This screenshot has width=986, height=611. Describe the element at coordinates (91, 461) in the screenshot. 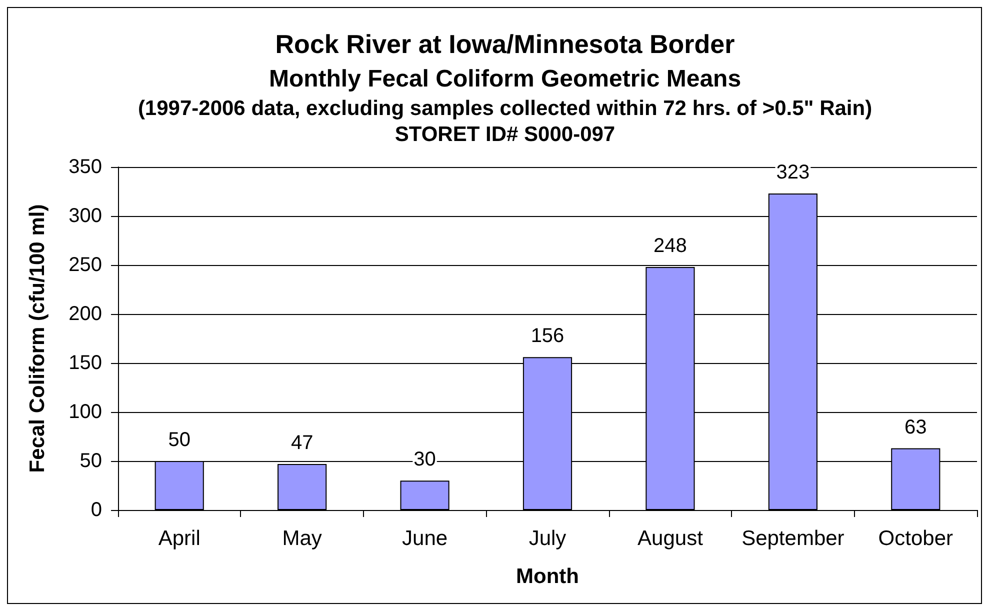

I see `y-tick-label: 50` at that location.